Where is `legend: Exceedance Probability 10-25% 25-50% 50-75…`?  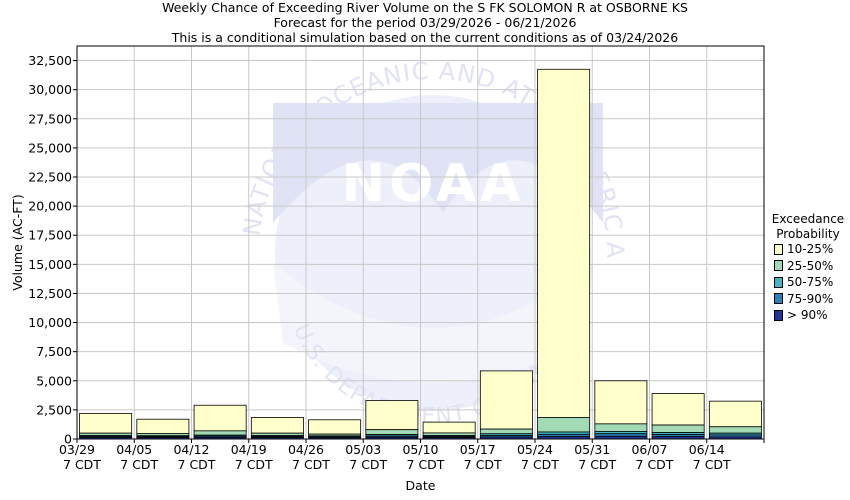
legend: Exceedance Probability 10-25% 25-50% 50-75… is located at coordinates (808, 268).